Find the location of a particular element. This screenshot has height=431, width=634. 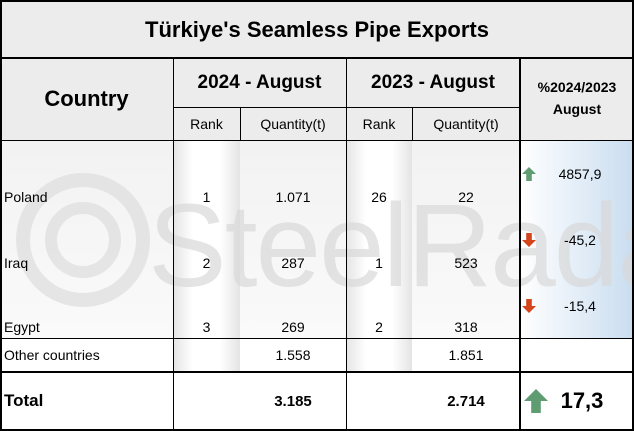

quantity: 1.558 is located at coordinates (293, 355).